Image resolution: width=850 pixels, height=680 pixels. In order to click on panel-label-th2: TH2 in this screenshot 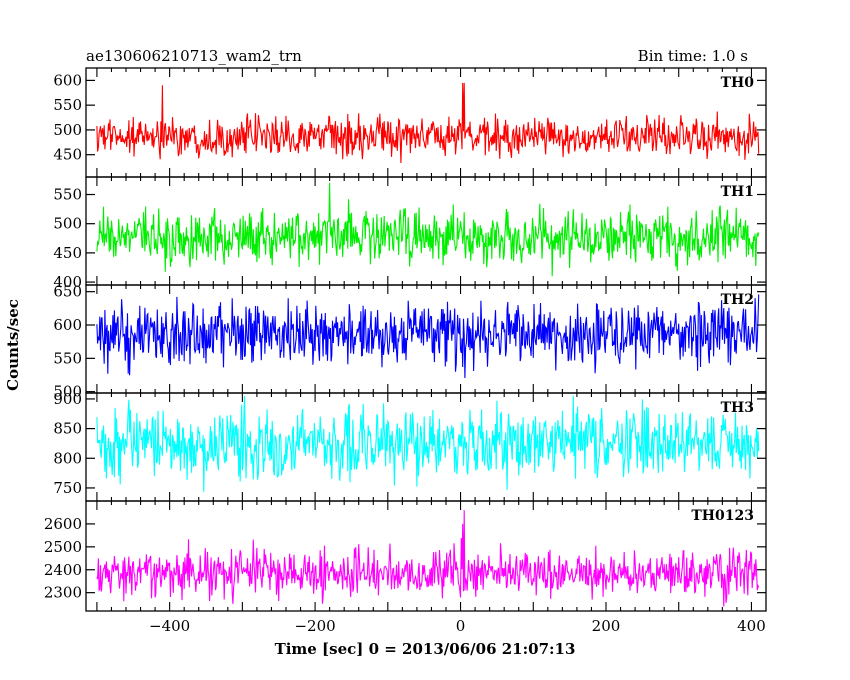, I will do `click(737, 300)`.